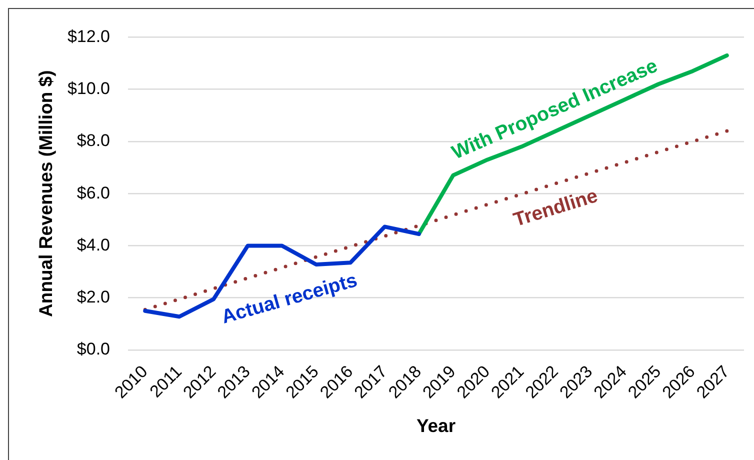 The width and height of the screenshot is (754, 460). I want to click on y-axis-title: Annual Revenues (Million $), so click(45, 193).